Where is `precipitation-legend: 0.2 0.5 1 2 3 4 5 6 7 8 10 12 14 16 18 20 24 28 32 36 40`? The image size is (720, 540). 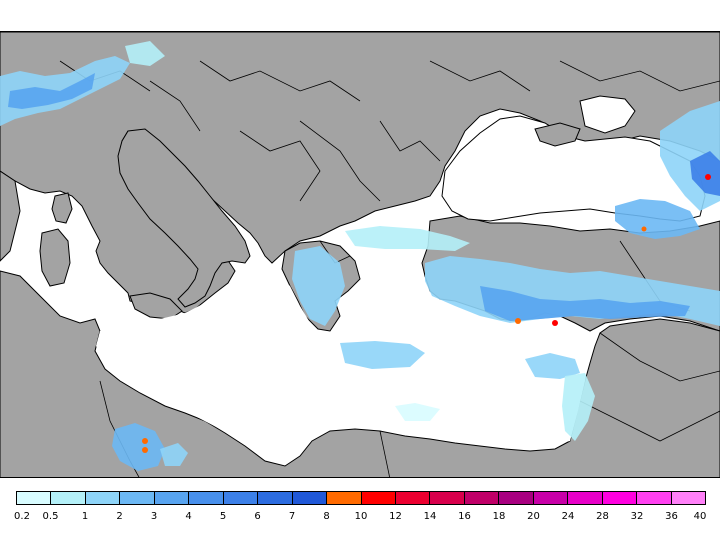 precipitation-legend: 0.2 0.5 1 2 3 4 5 6 7 8 10 12 14 16 18 20 24 28 32 36 40 is located at coordinates (360, 511).